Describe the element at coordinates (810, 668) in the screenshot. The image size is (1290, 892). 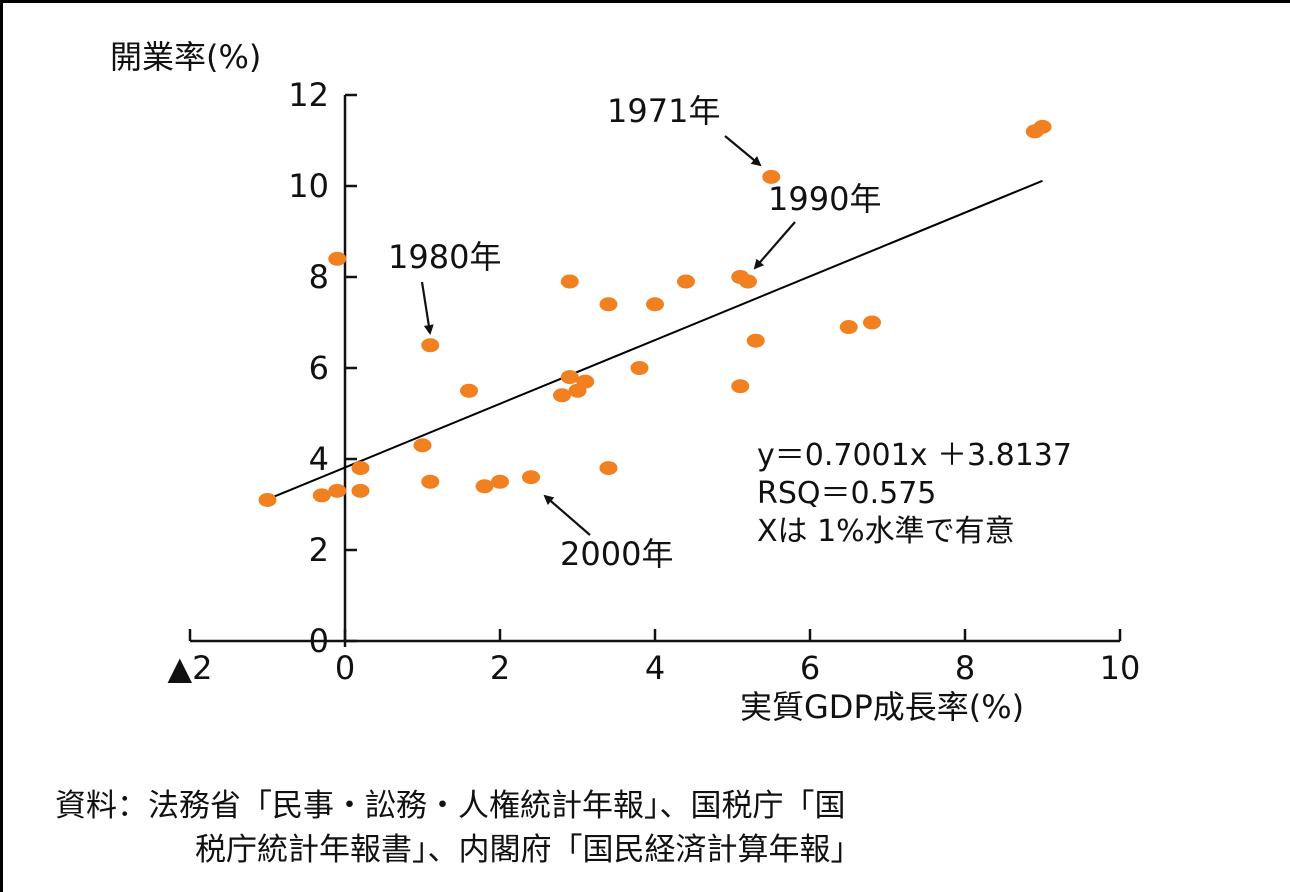
I see `x-tick-label: 6` at that location.